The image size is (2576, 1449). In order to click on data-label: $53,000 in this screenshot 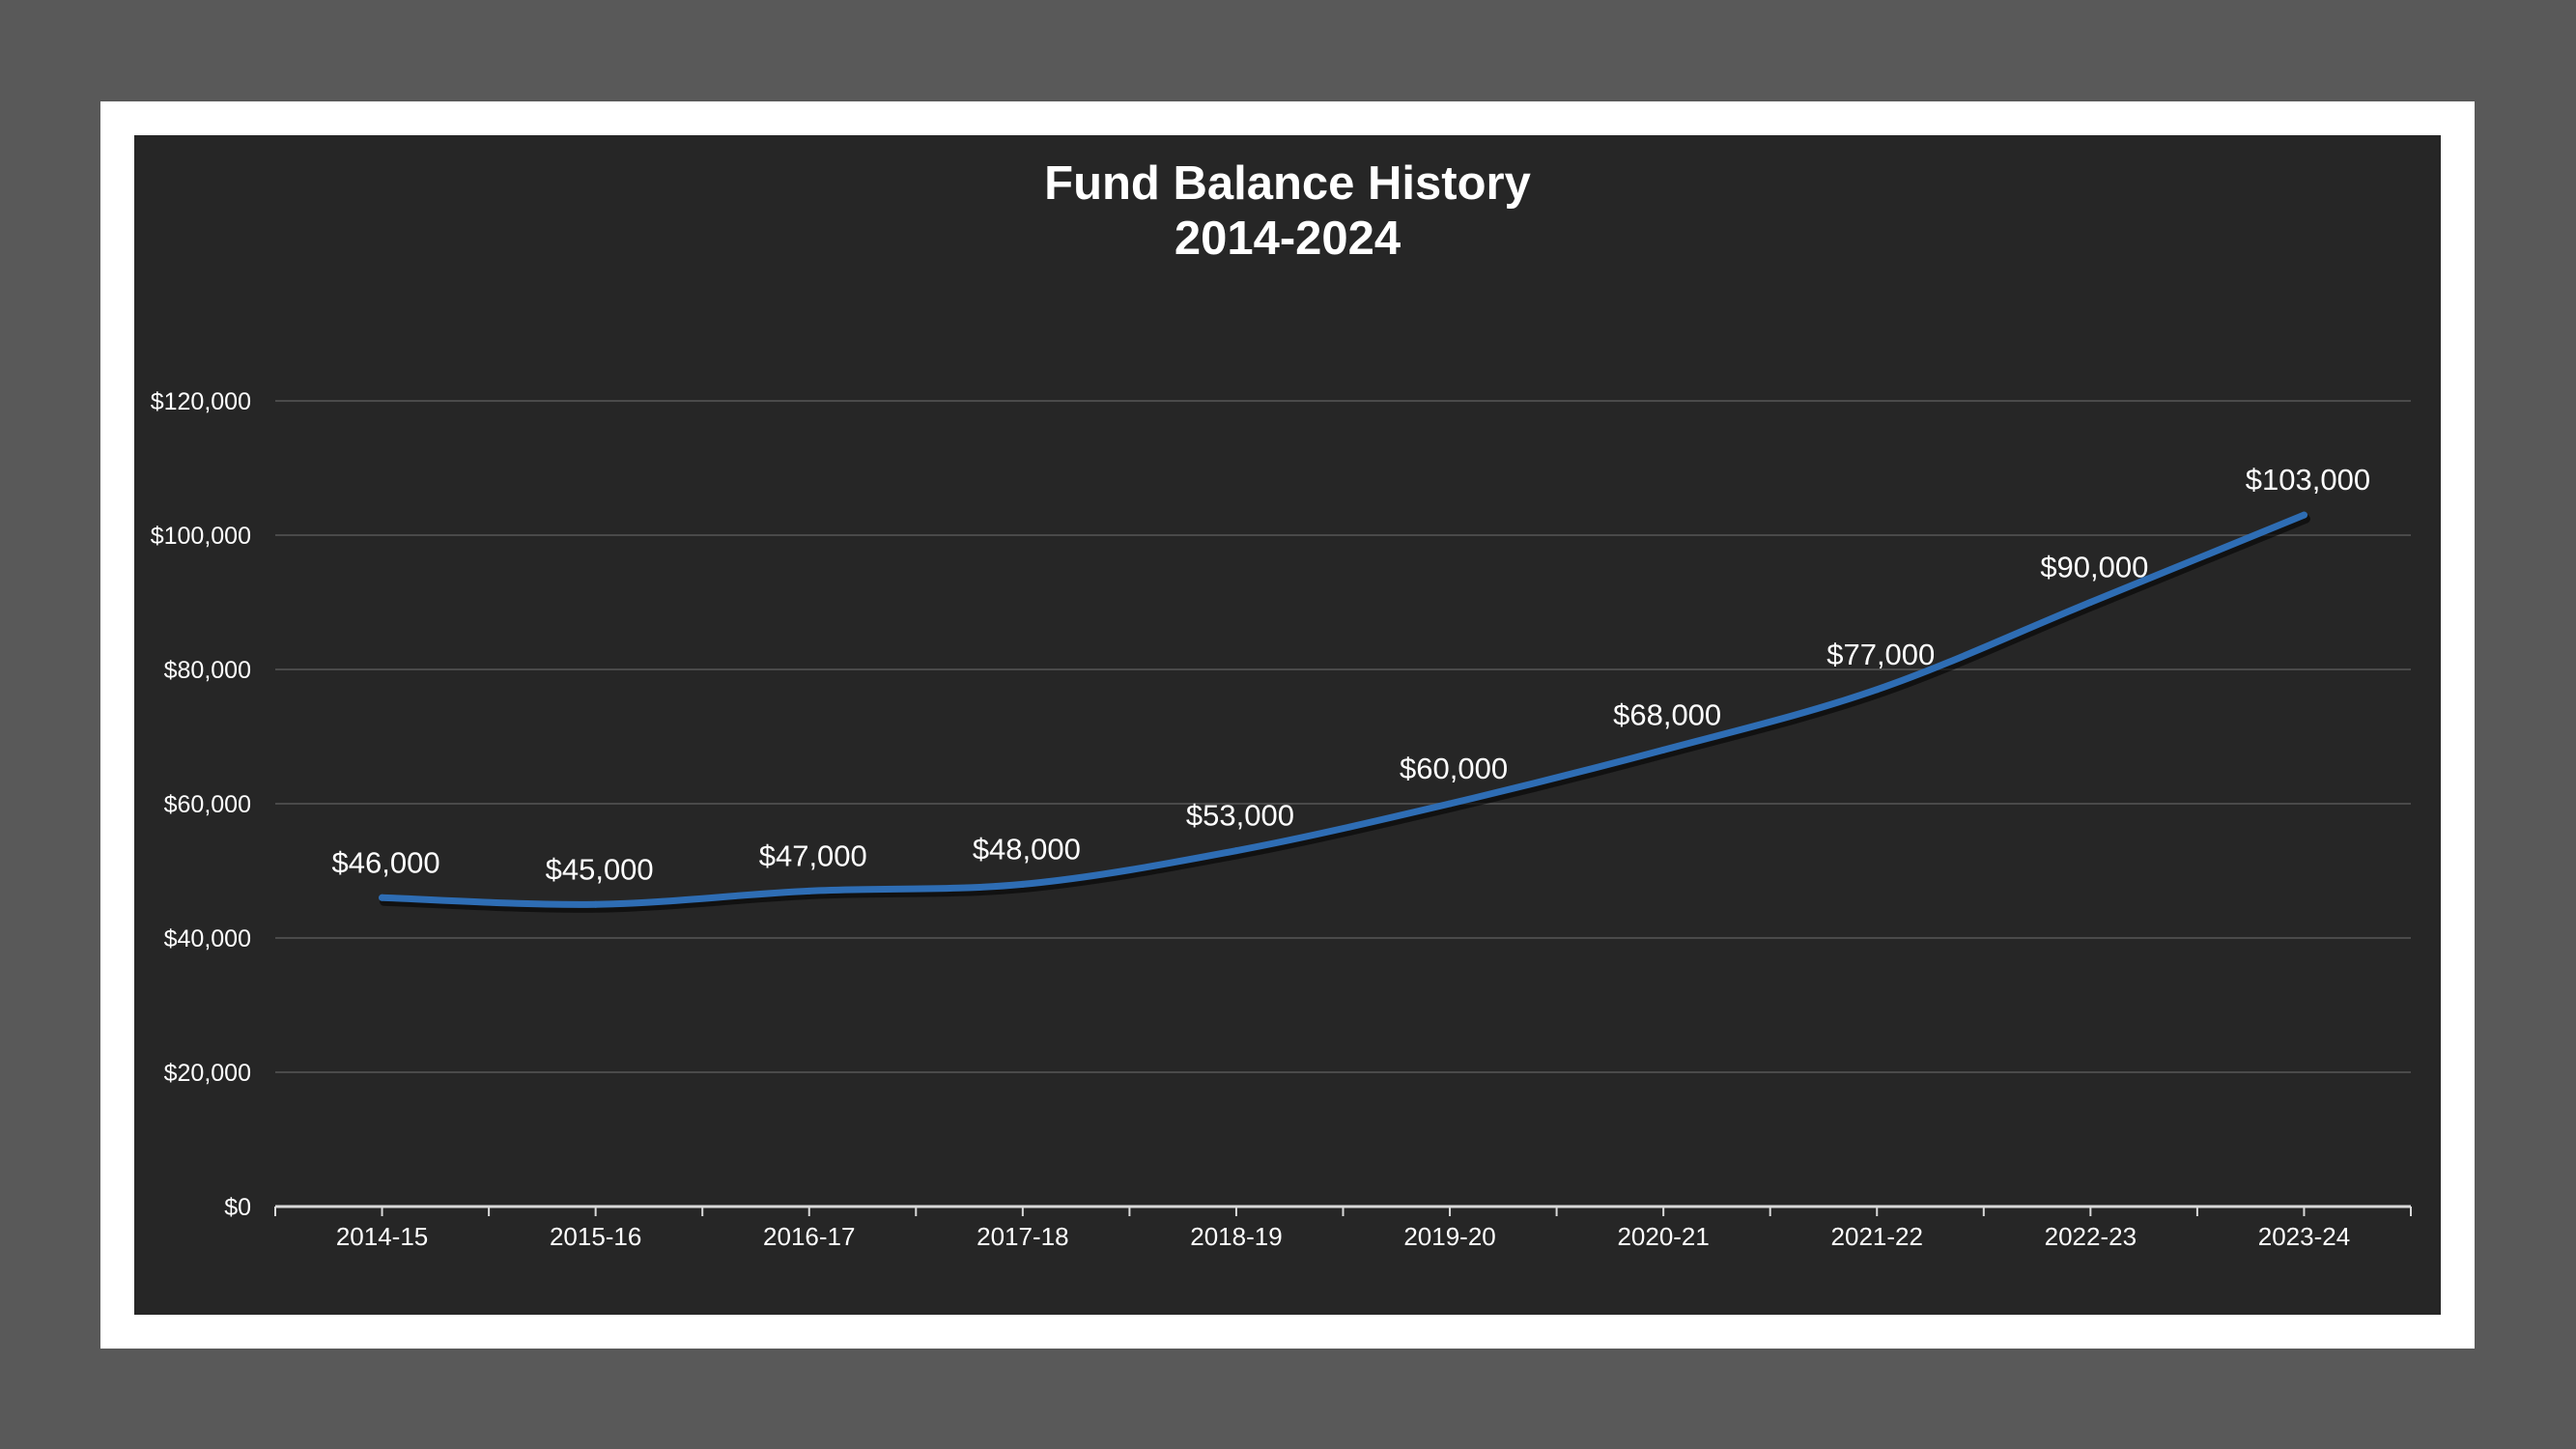, I will do `click(1240, 816)`.